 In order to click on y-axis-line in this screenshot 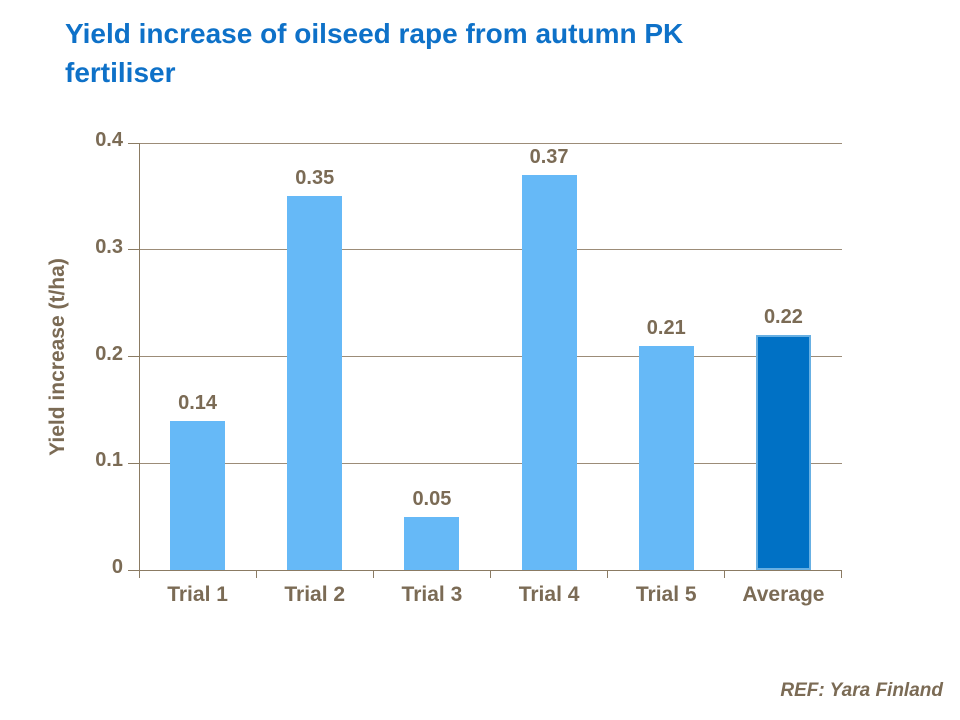, I will do `click(139, 356)`.